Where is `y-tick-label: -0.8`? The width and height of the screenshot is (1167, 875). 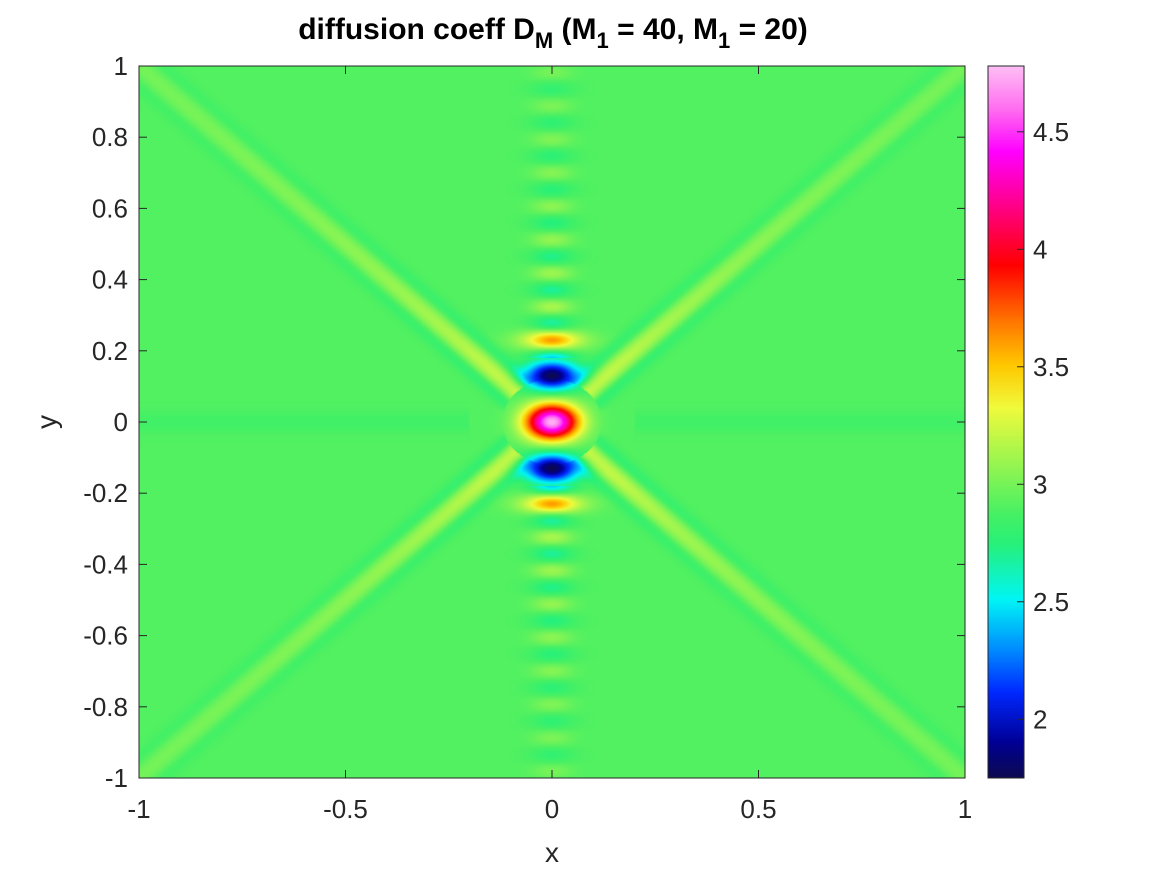 y-tick-label: -0.8 is located at coordinates (105, 707).